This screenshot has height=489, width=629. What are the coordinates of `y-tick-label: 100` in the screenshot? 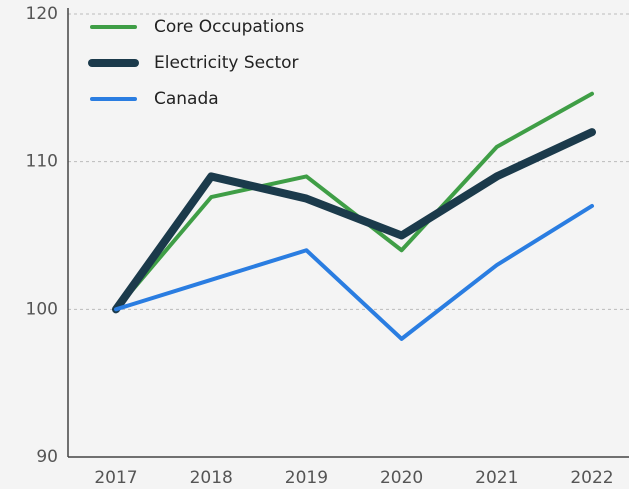 It's located at (42, 309).